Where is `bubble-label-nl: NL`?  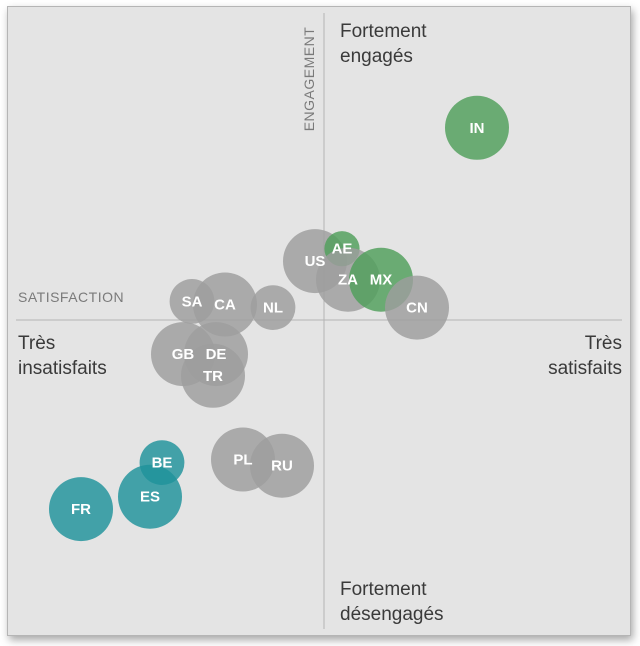
bubble-label-nl: NL is located at coordinates (273, 308).